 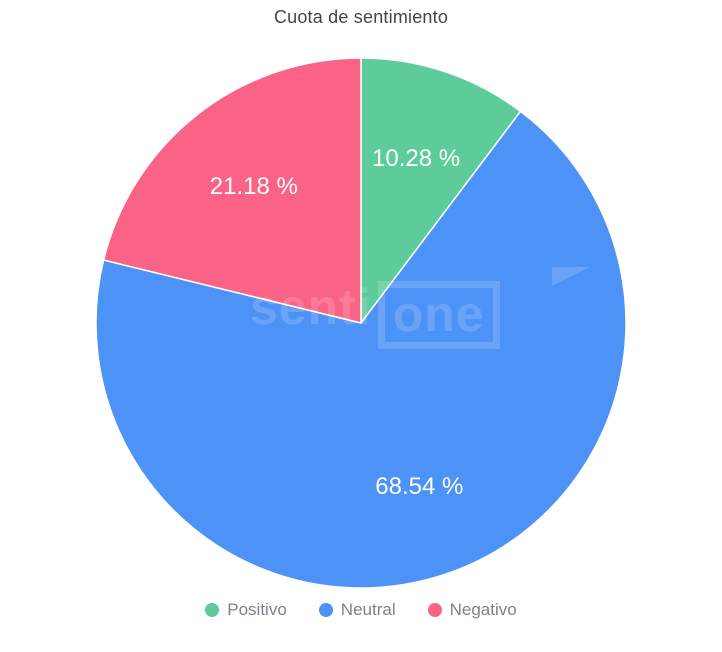 What do you see at coordinates (416, 158) in the screenshot?
I see `pie-slice-label-positivo: 10.28 %` at bounding box center [416, 158].